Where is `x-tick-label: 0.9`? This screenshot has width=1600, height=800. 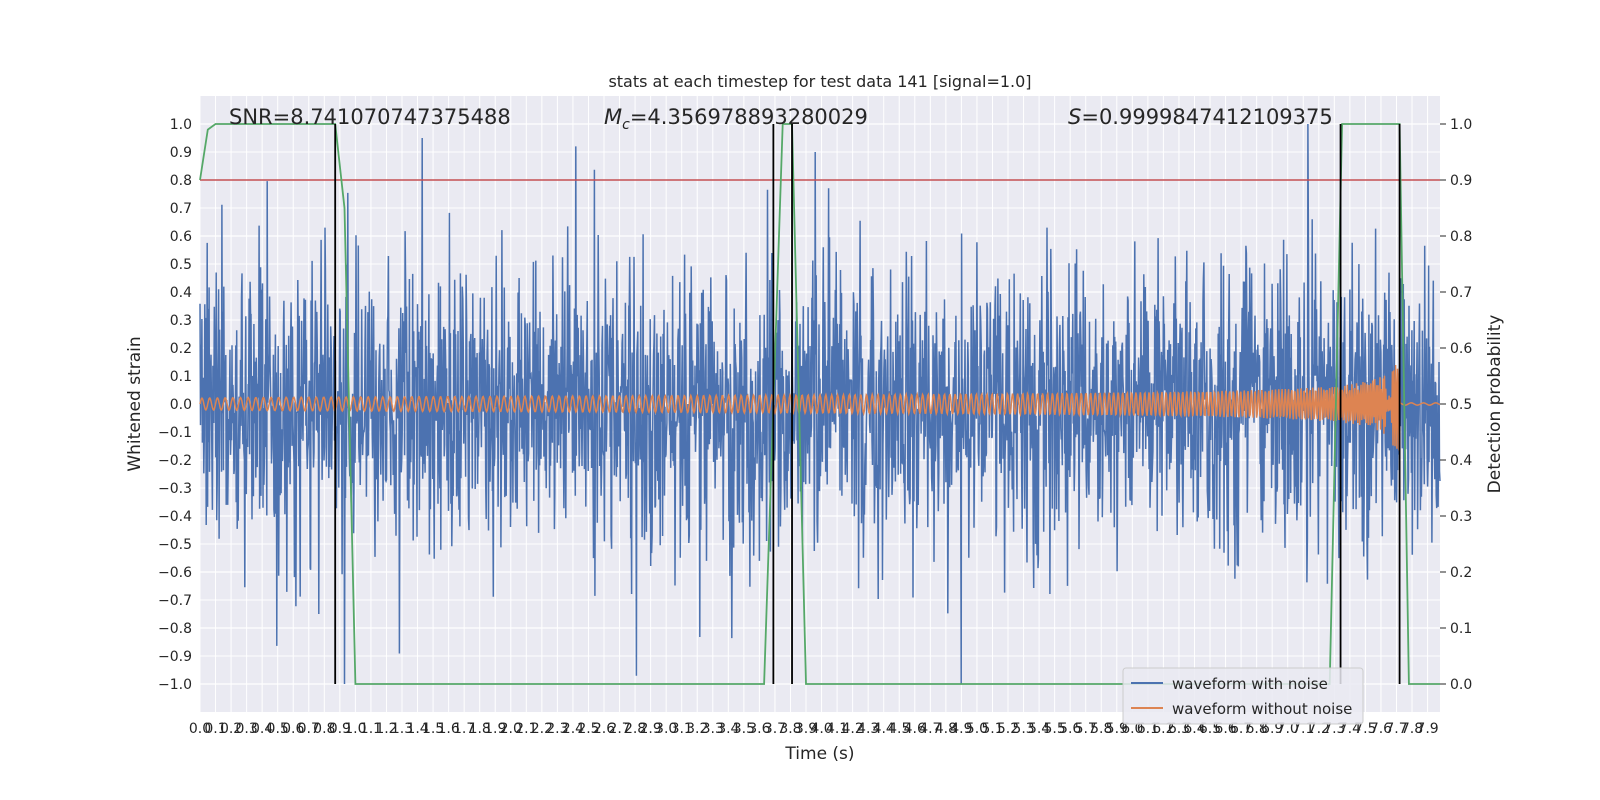
x-tick-label: 0.9 is located at coordinates (340, 729).